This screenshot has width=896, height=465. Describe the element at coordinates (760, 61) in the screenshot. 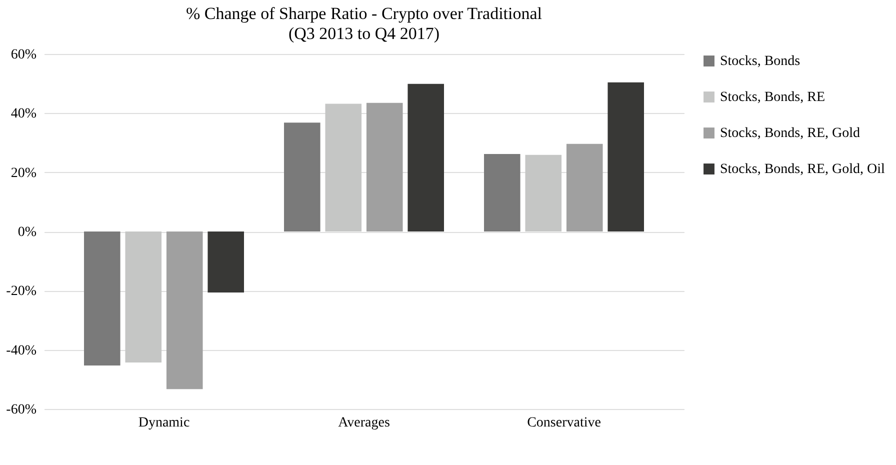

I see `legend-label: Stocks, Bonds` at that location.